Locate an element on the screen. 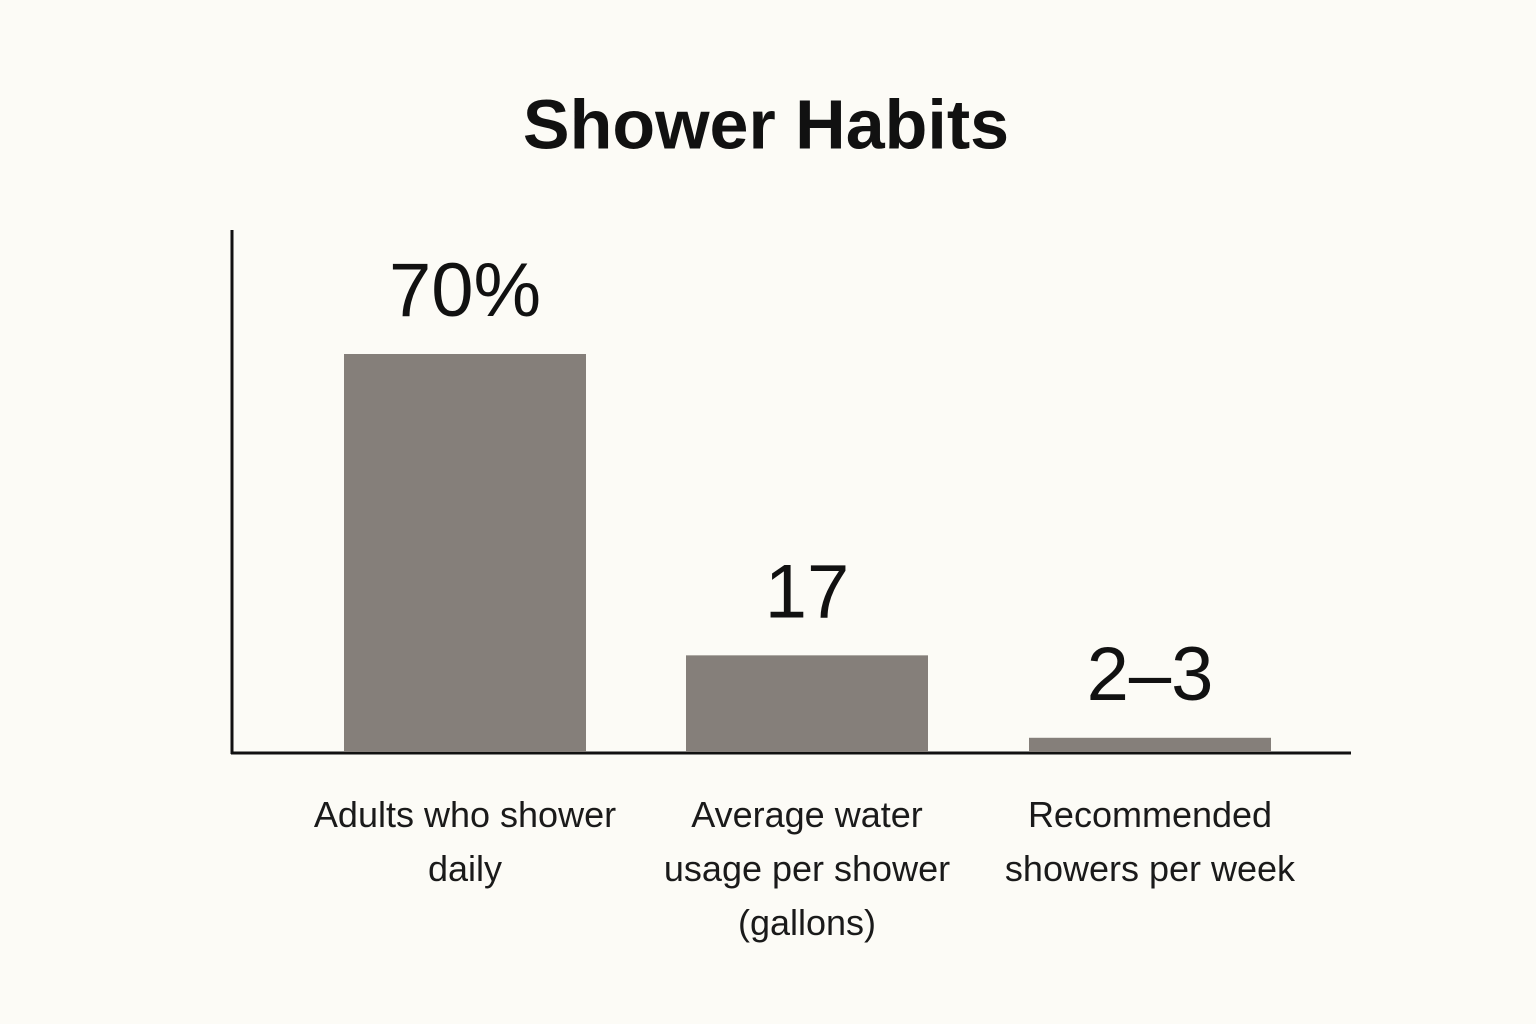 This screenshot has height=1024, width=1536. x-tick-label: Adults who shower daily is located at coordinates (465, 841).